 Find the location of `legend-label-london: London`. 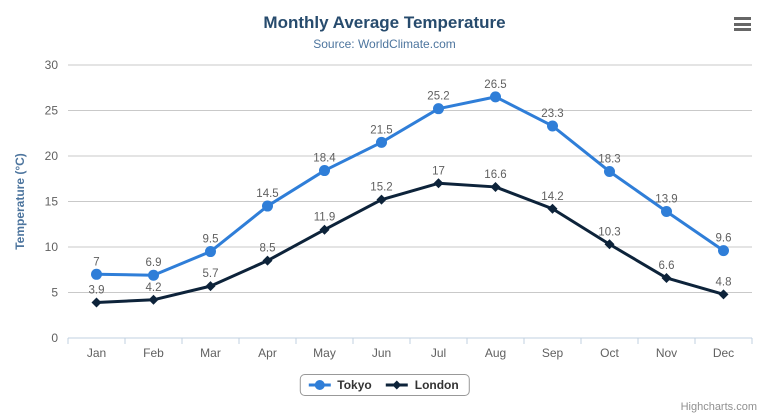

legend-label-london: London is located at coordinates (436, 385).